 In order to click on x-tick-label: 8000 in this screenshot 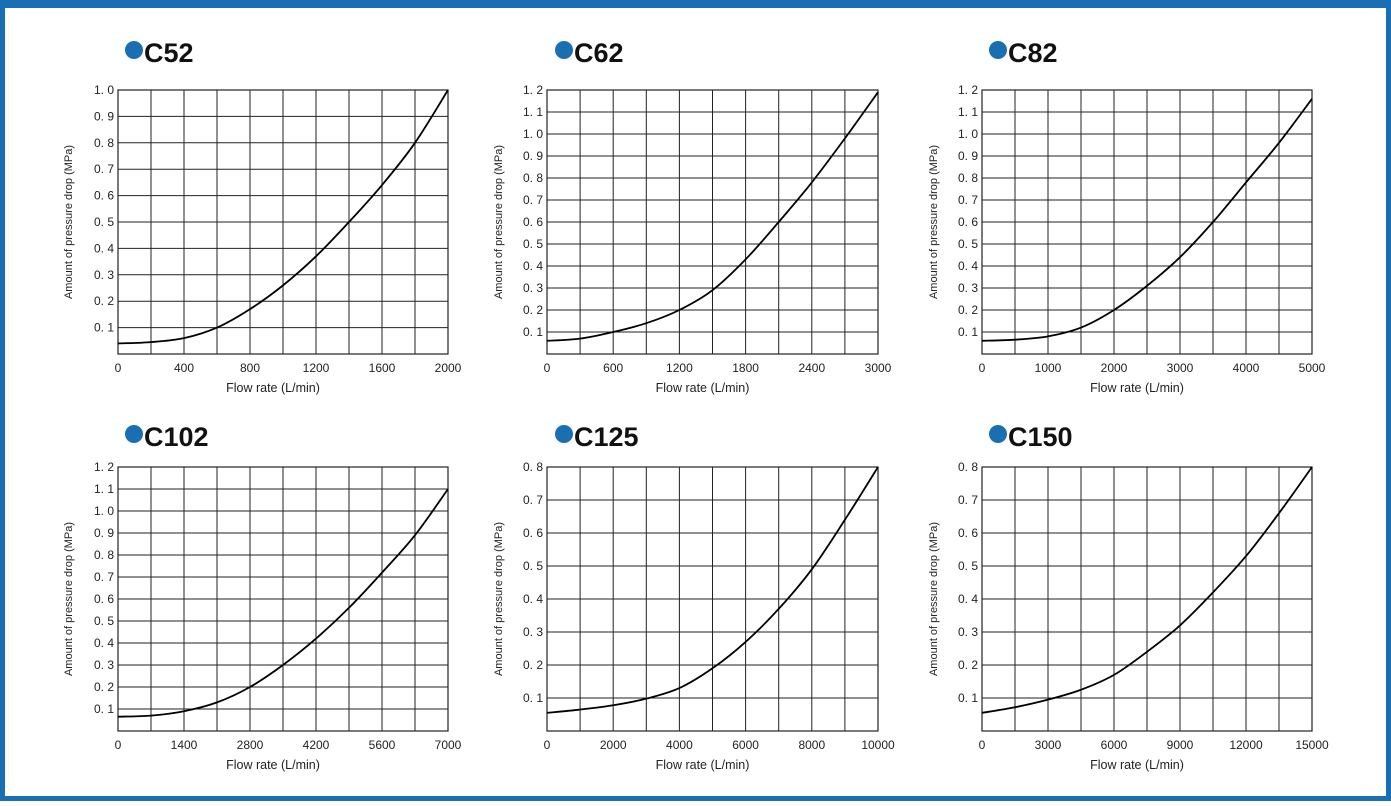, I will do `click(811, 745)`.